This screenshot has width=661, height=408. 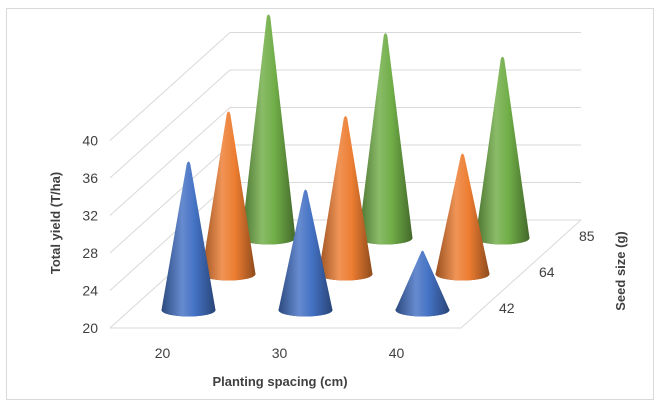 I want to click on z-tick-labels: 42 64 85, so click(x=547, y=272).